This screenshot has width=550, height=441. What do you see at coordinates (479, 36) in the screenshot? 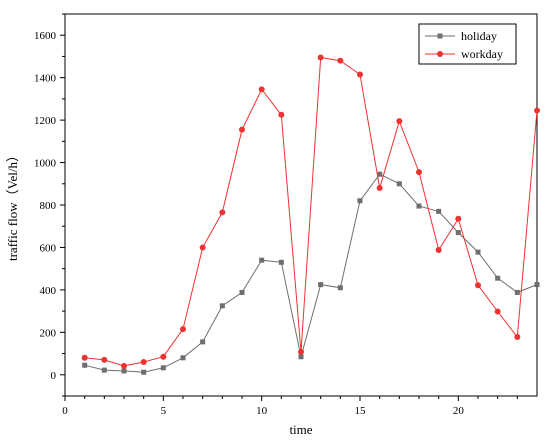
I see `legend-holiday-label: holiday` at bounding box center [479, 36].